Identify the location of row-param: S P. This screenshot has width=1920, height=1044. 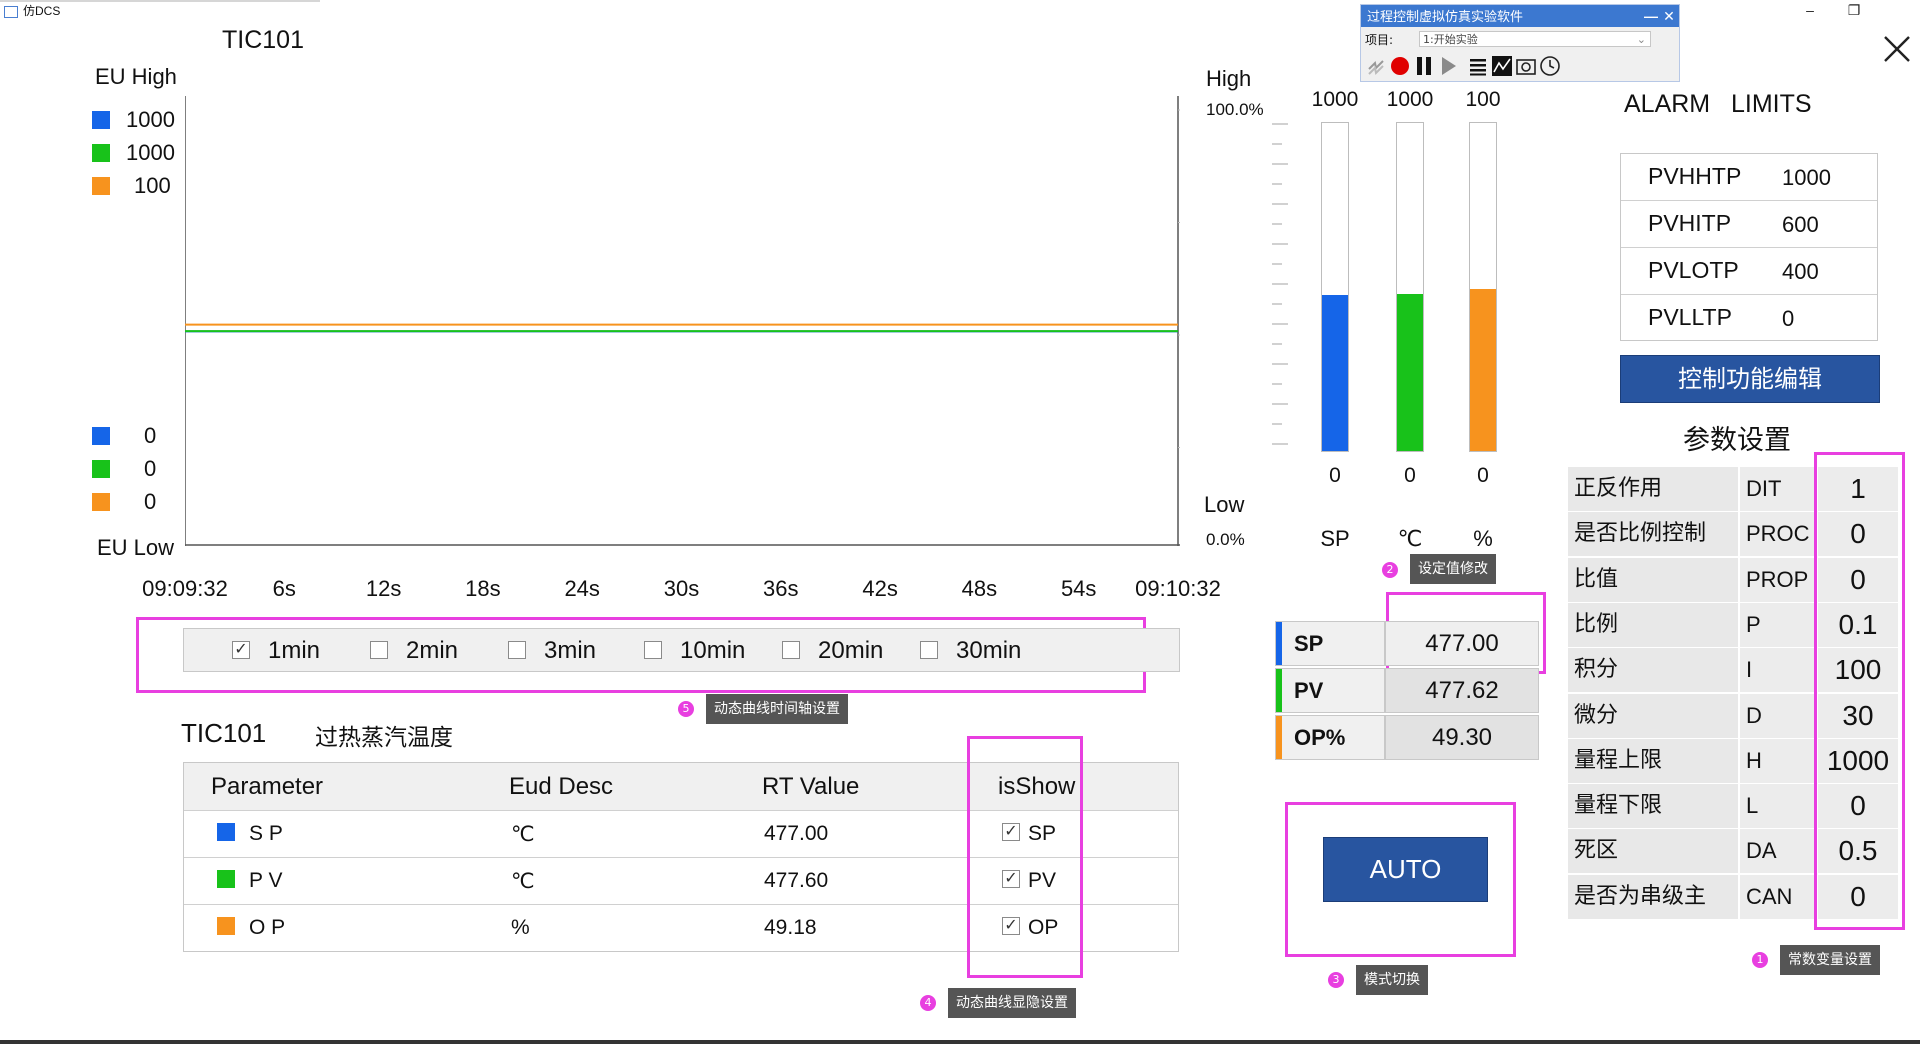
(266, 833).